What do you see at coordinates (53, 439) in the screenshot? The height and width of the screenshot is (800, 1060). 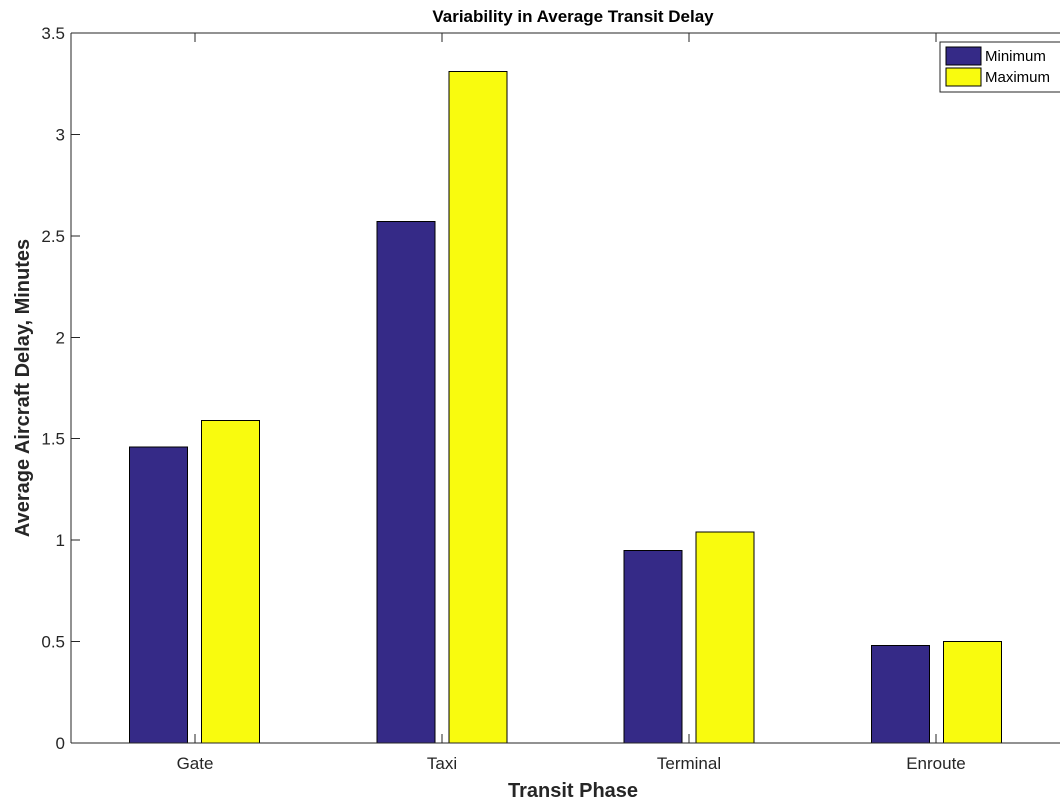 I see `y-tick-label: 1.5` at bounding box center [53, 439].